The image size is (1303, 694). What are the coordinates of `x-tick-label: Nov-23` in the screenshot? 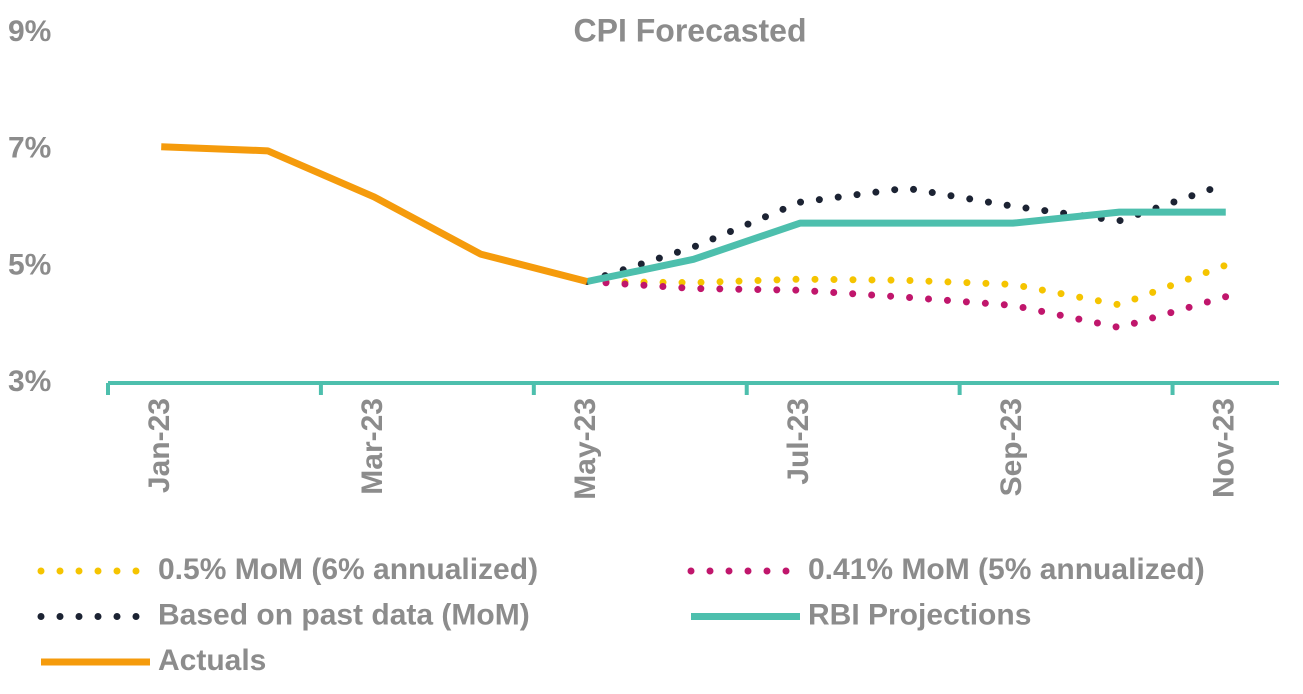 It's located at (1224, 448).